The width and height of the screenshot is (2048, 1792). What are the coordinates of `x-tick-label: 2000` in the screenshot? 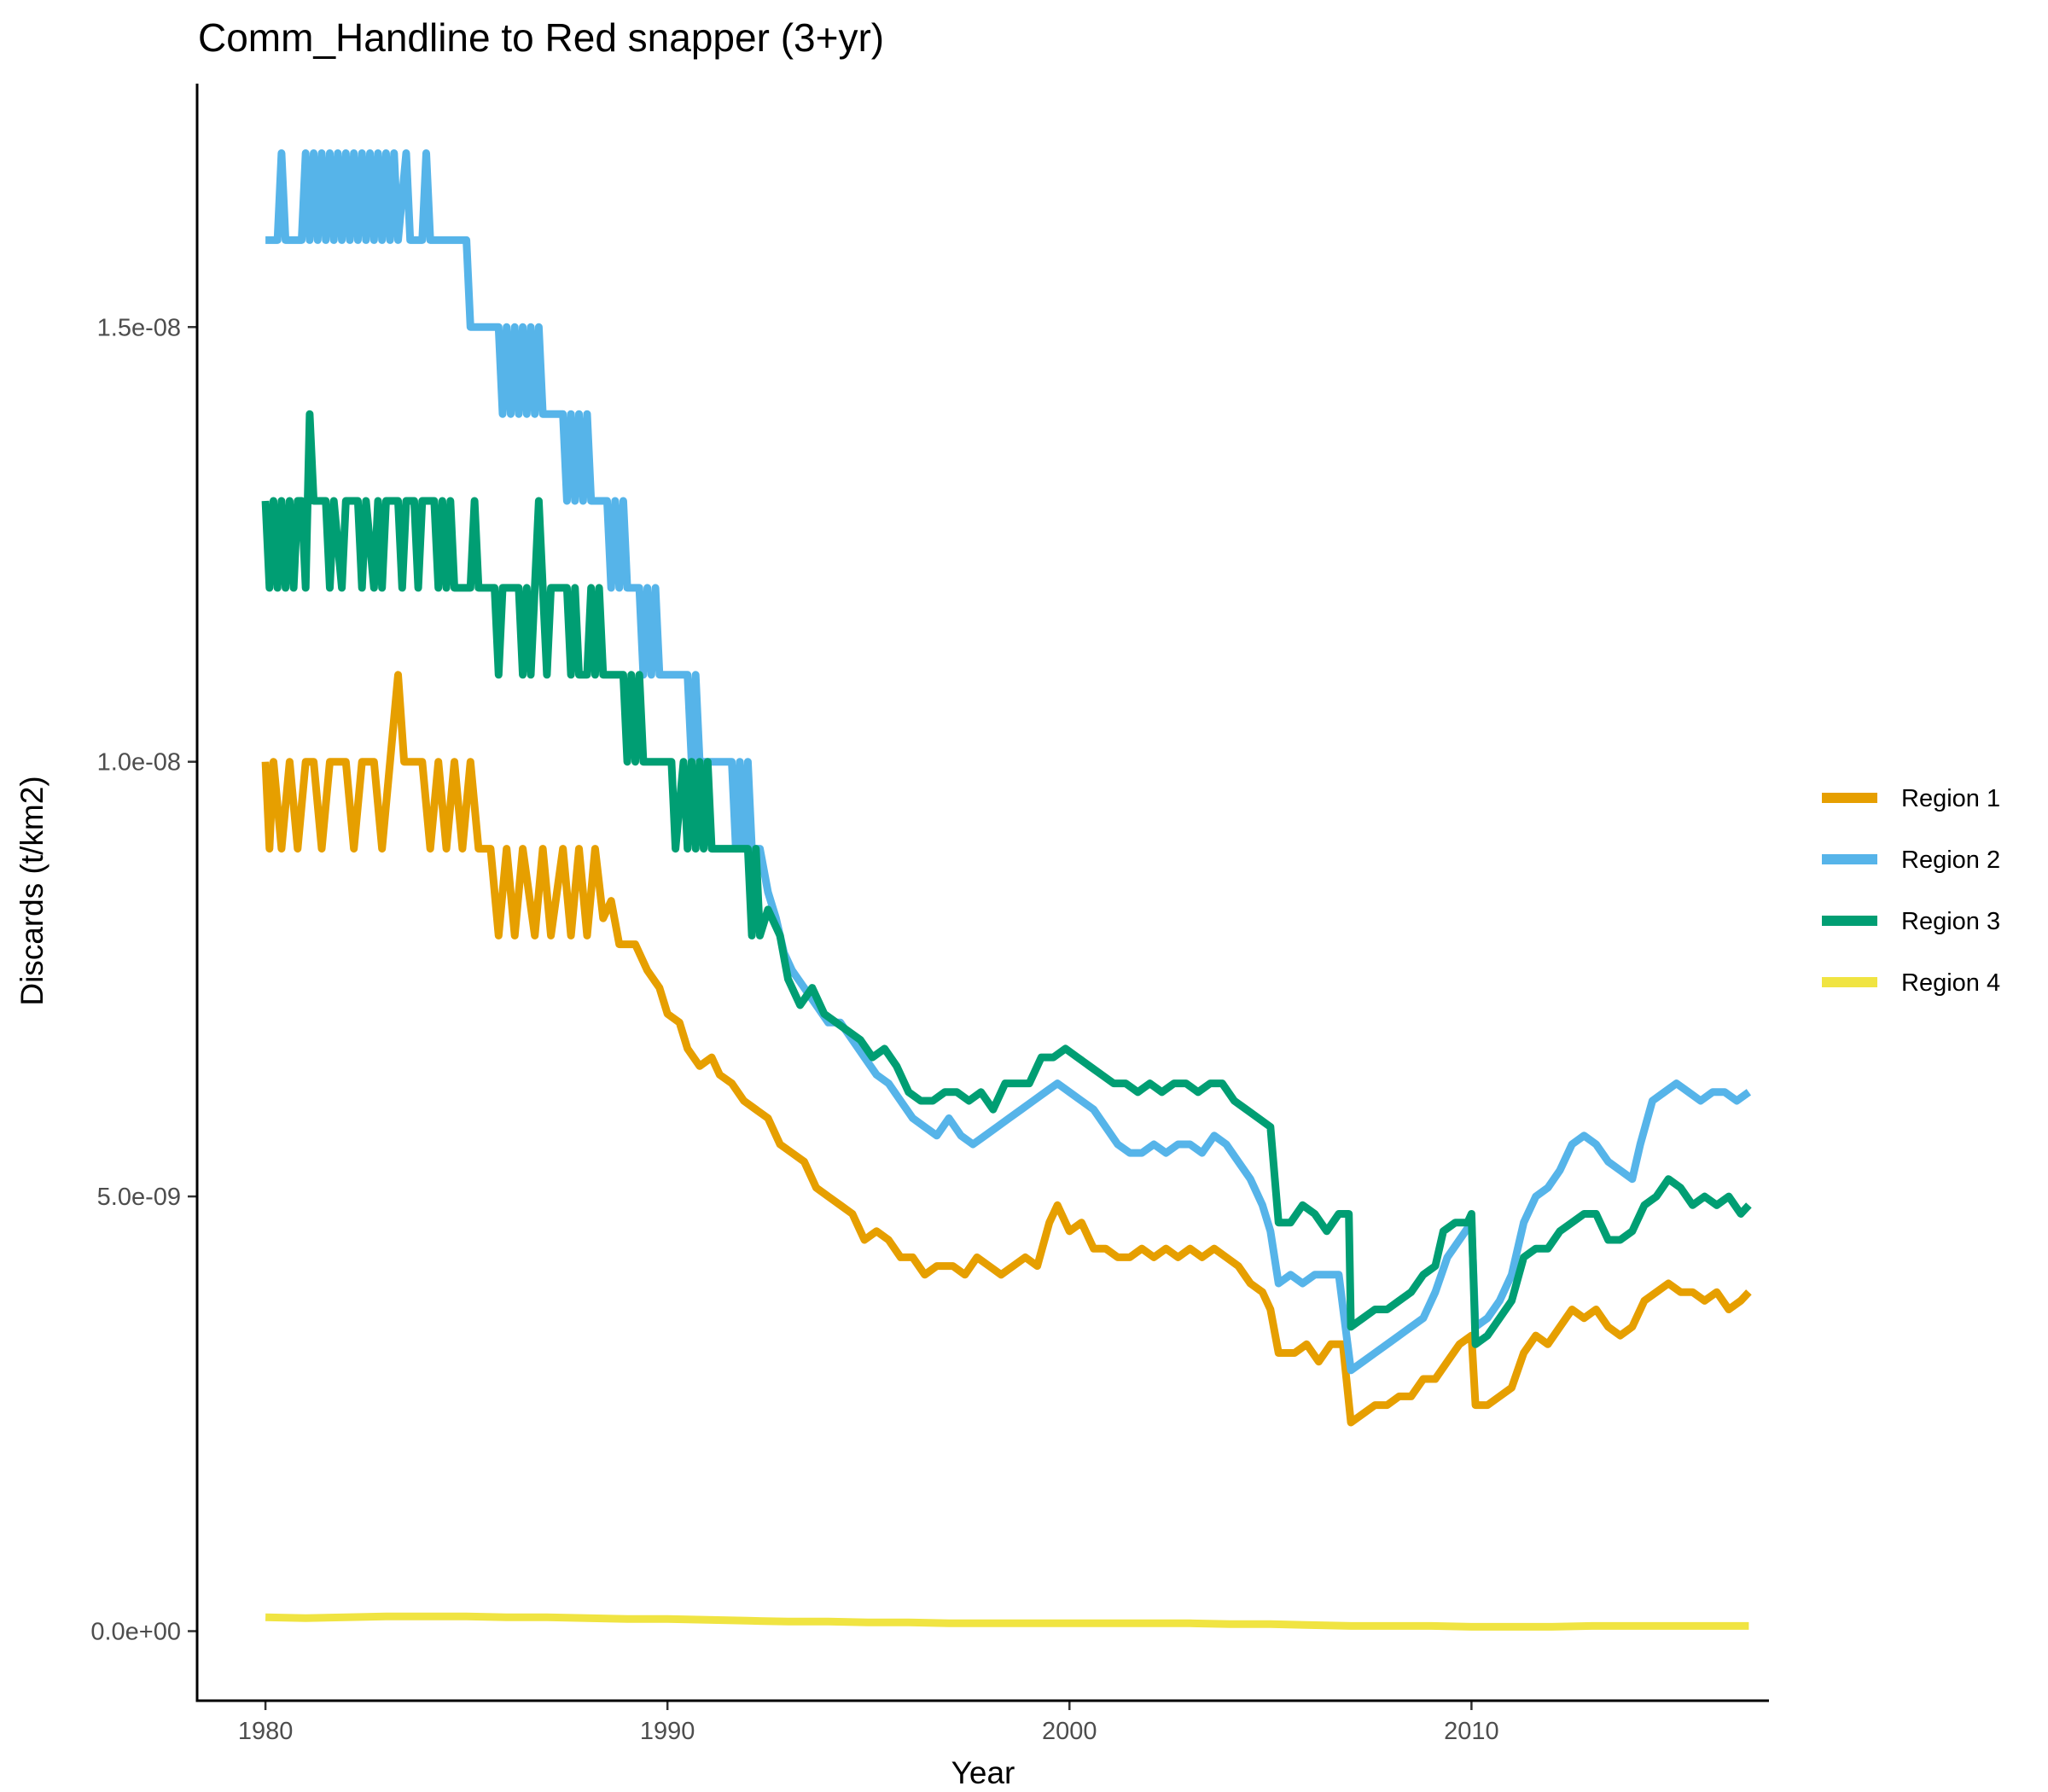 It's located at (1069, 1731).